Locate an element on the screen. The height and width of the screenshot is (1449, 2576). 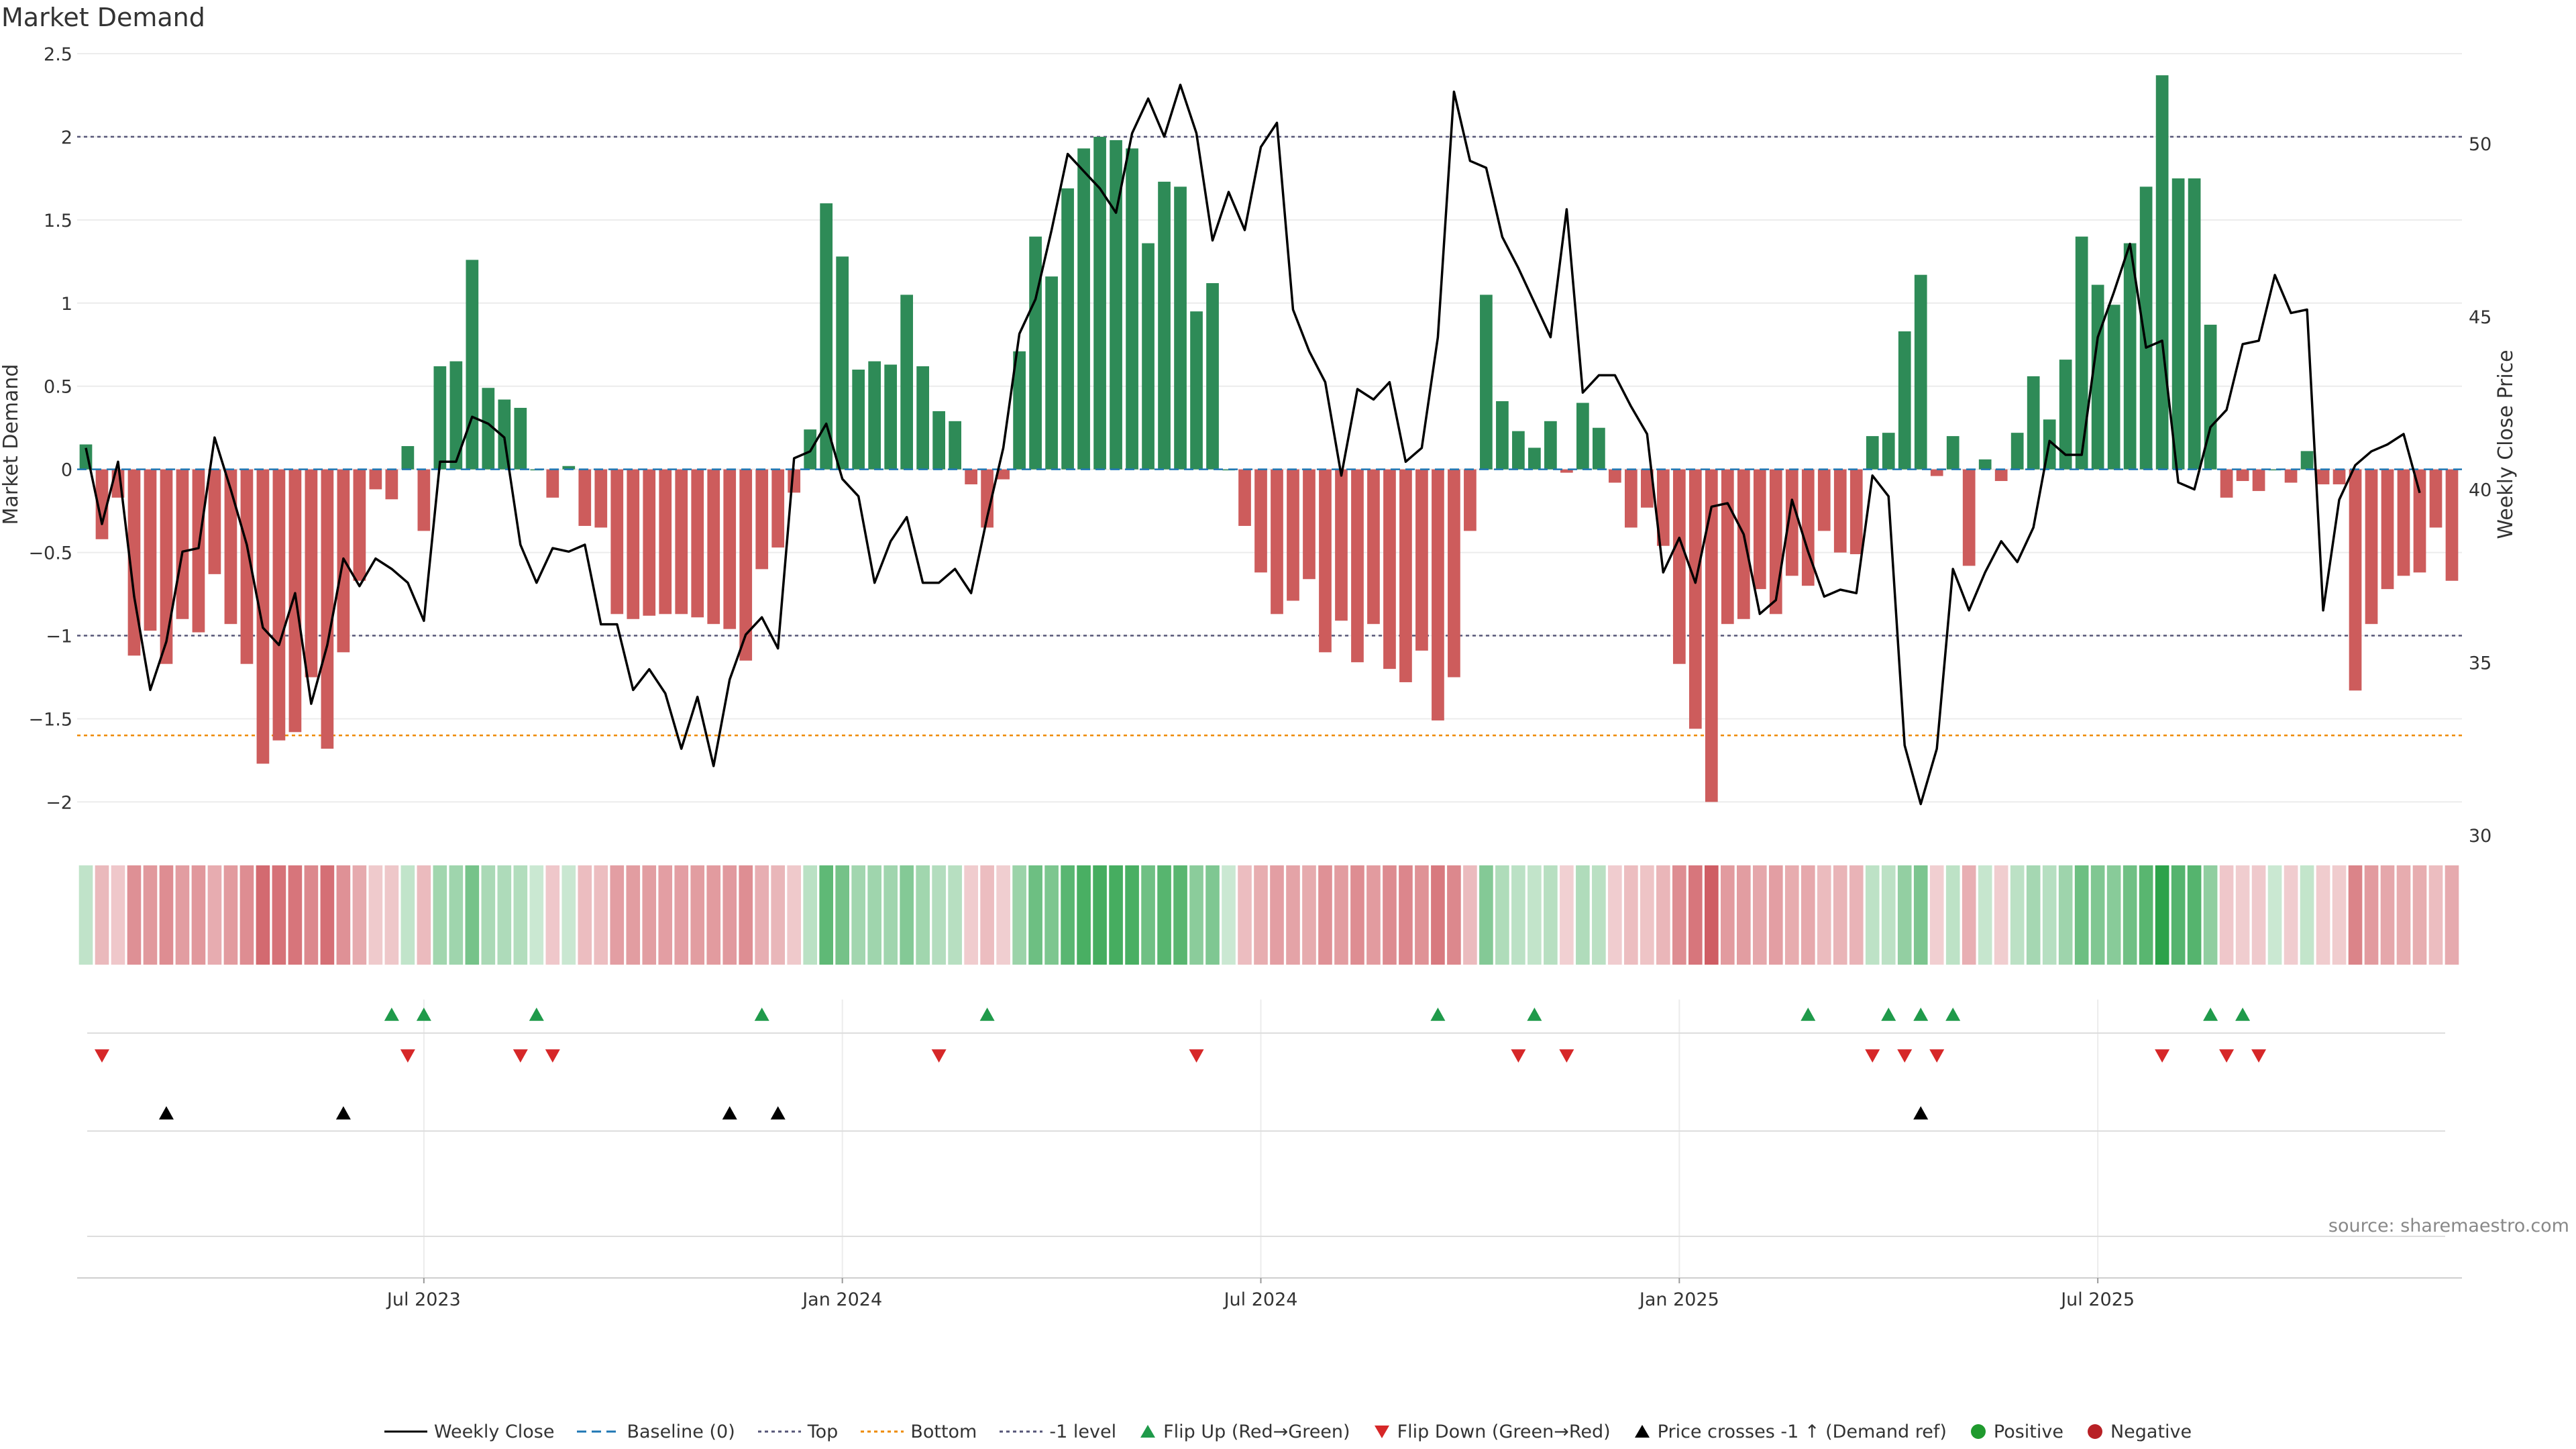
x-tick-label: Jan 2024 is located at coordinates (841, 1299).